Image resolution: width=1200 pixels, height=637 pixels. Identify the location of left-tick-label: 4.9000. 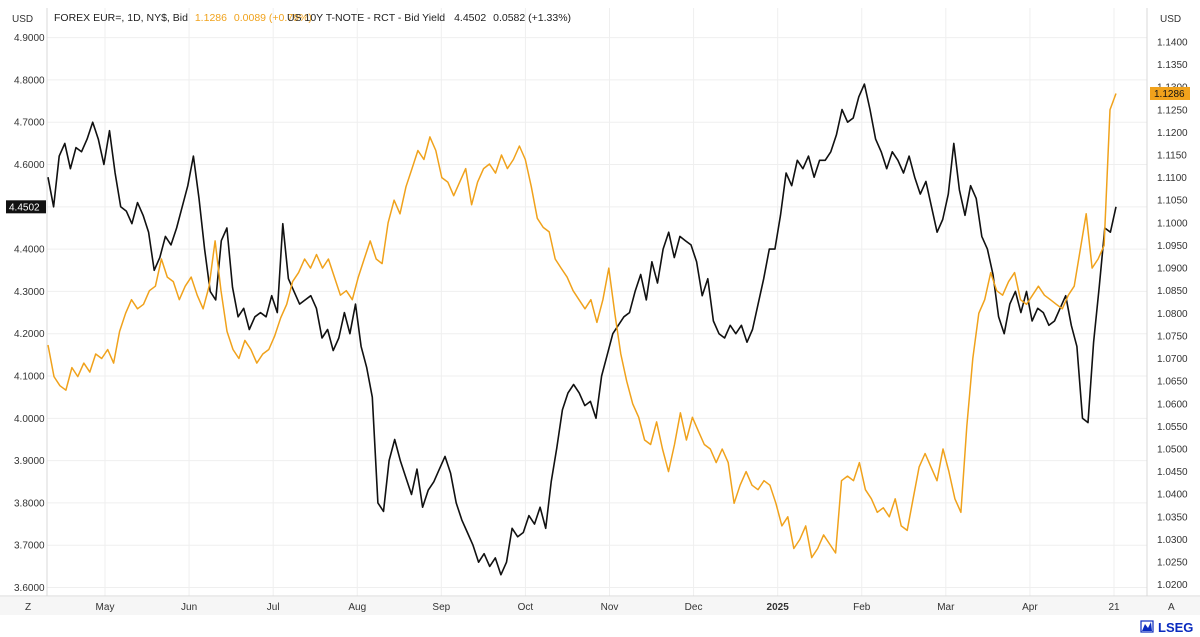
(29, 38).